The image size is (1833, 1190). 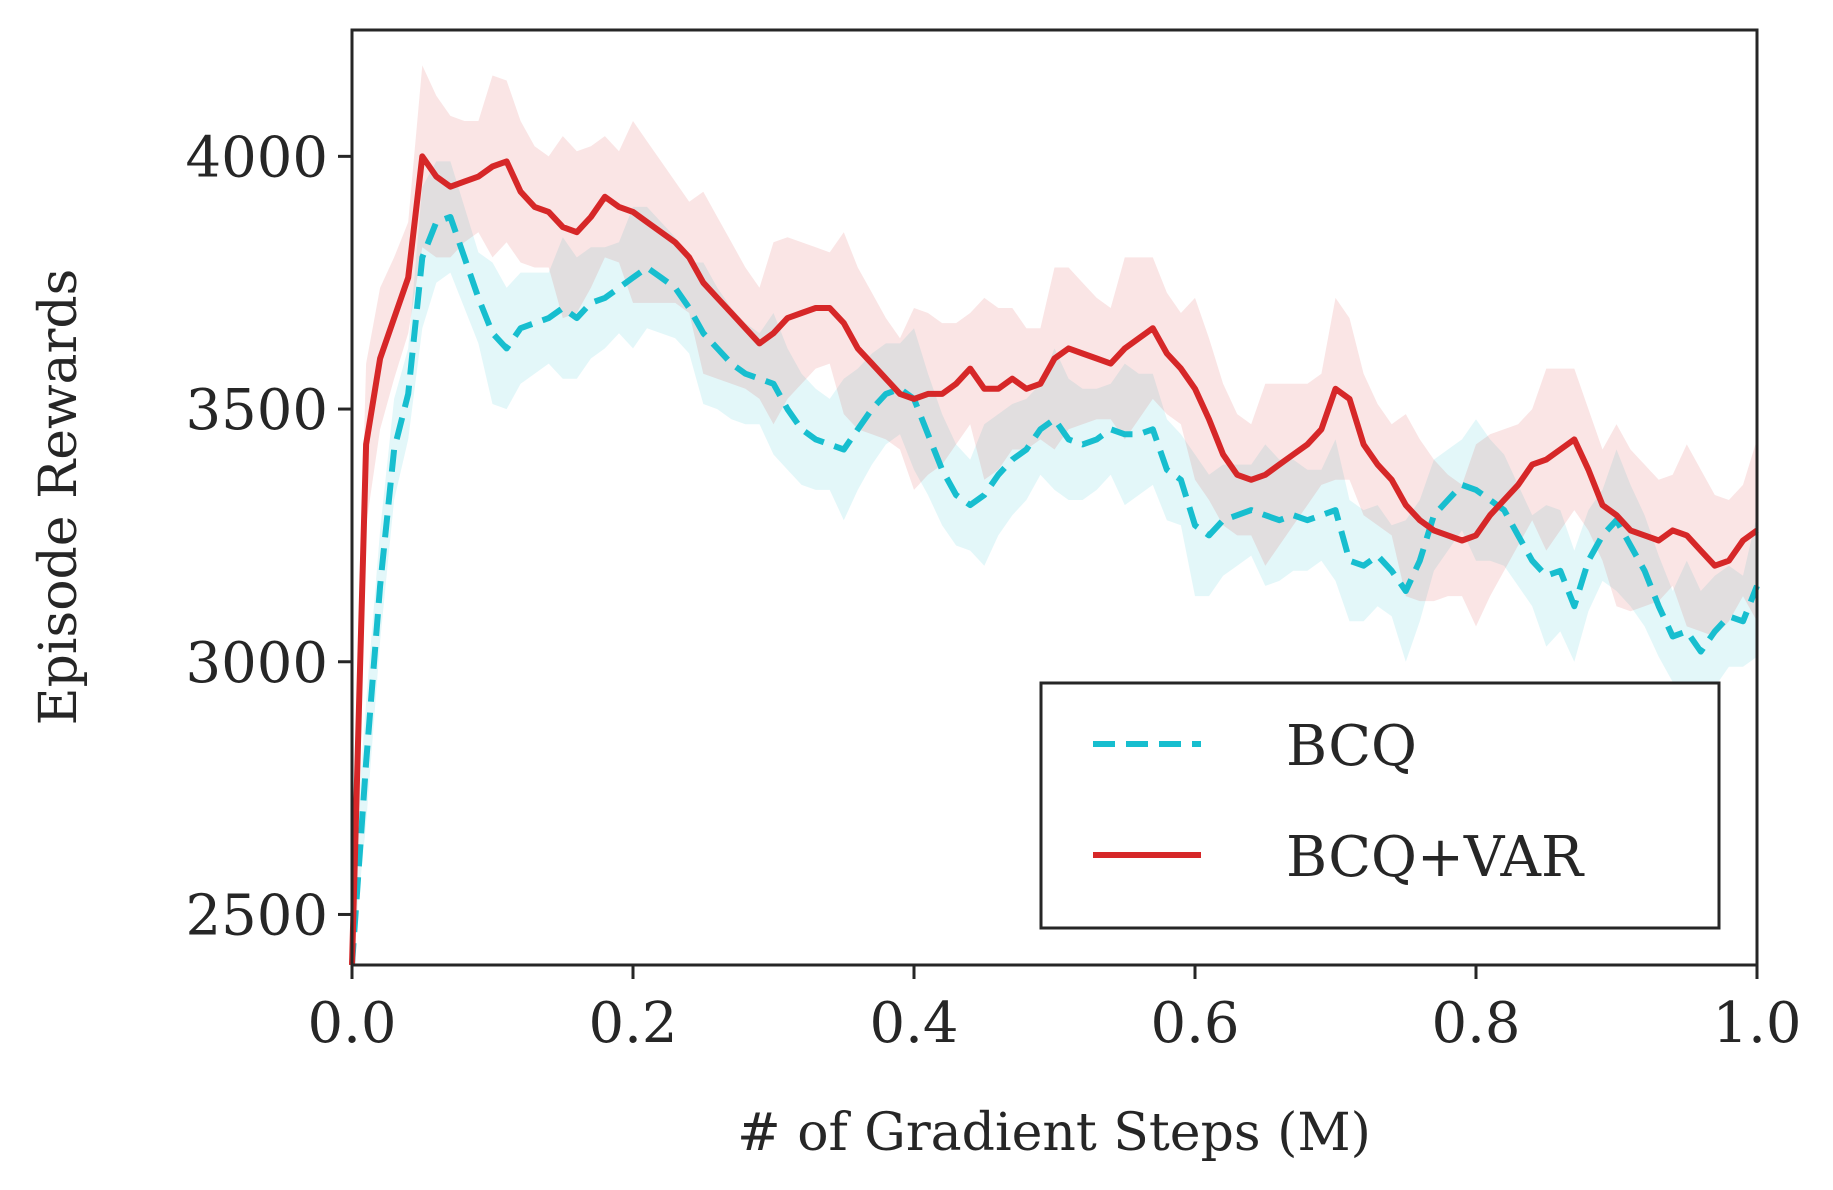 I want to click on legend-label-bcq: BCQ, so click(x=1351, y=746).